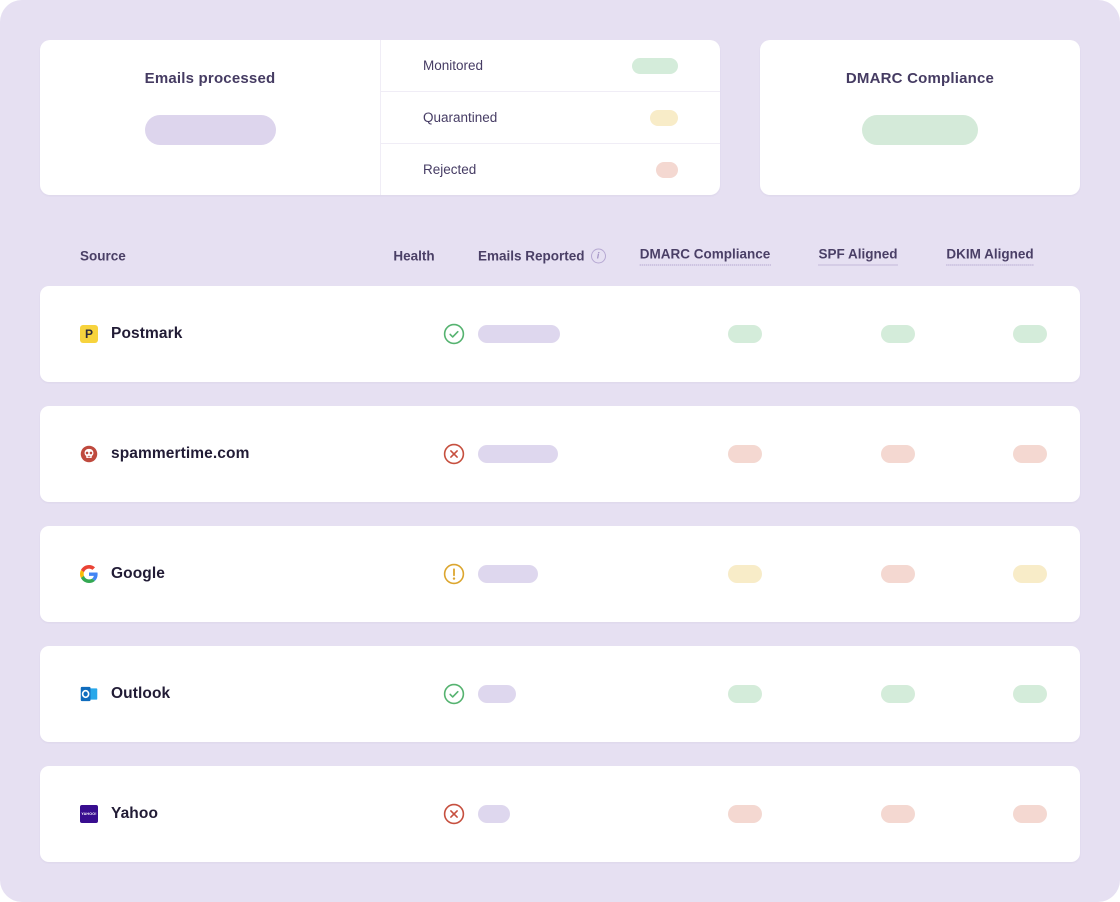 This screenshot has height=902, width=1120. What do you see at coordinates (920, 130) in the screenshot?
I see `dmarc-compliance-skeleton` at bounding box center [920, 130].